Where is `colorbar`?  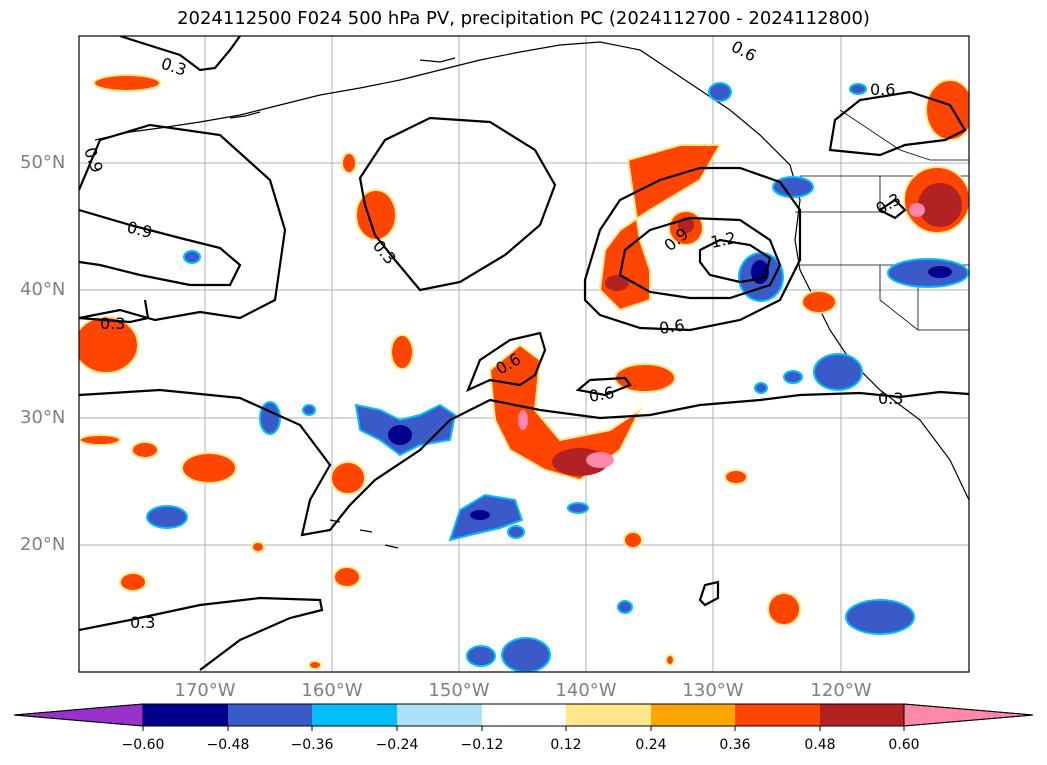 colorbar is located at coordinates (523, 717).